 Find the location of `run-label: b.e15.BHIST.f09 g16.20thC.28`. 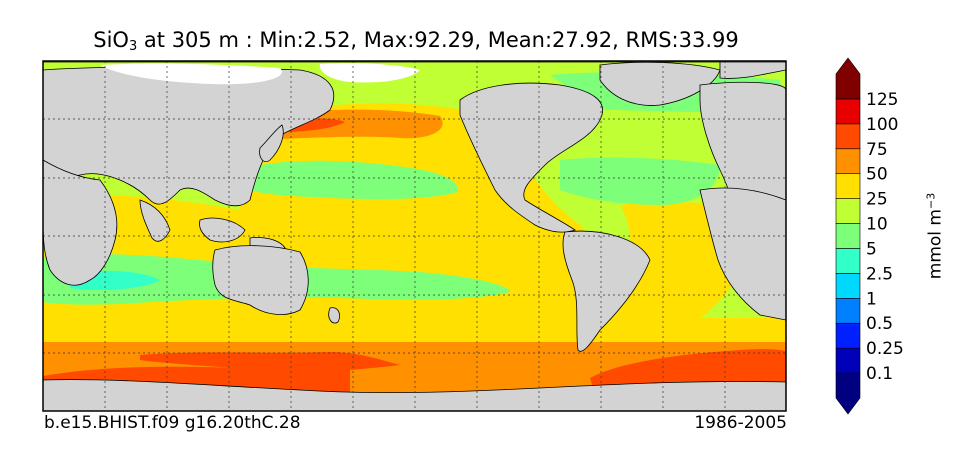

run-label: b.e15.BHIST.f09 g16.20thC.28 is located at coordinates (172, 423).